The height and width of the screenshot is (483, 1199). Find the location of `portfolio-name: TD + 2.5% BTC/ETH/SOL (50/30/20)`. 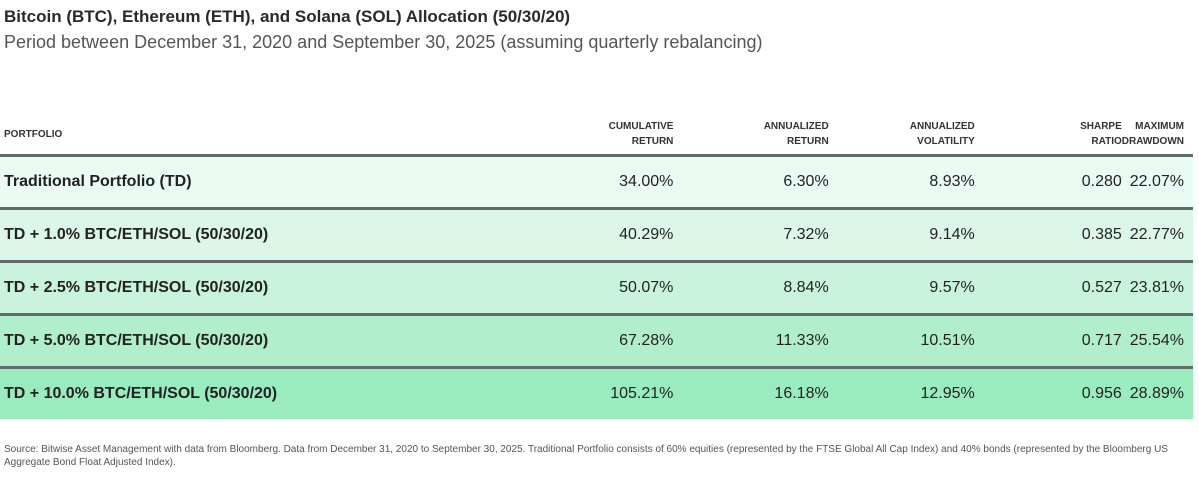

portfolio-name: TD + 2.5% BTC/ETH/SOL (50/30/20) is located at coordinates (262, 287).